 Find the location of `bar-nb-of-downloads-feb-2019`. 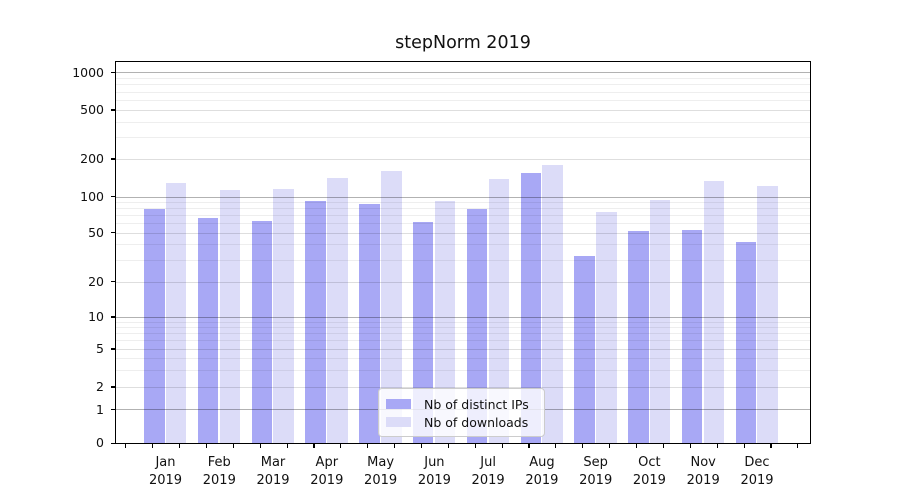

bar-nb-of-downloads-feb-2019 is located at coordinates (230, 317).